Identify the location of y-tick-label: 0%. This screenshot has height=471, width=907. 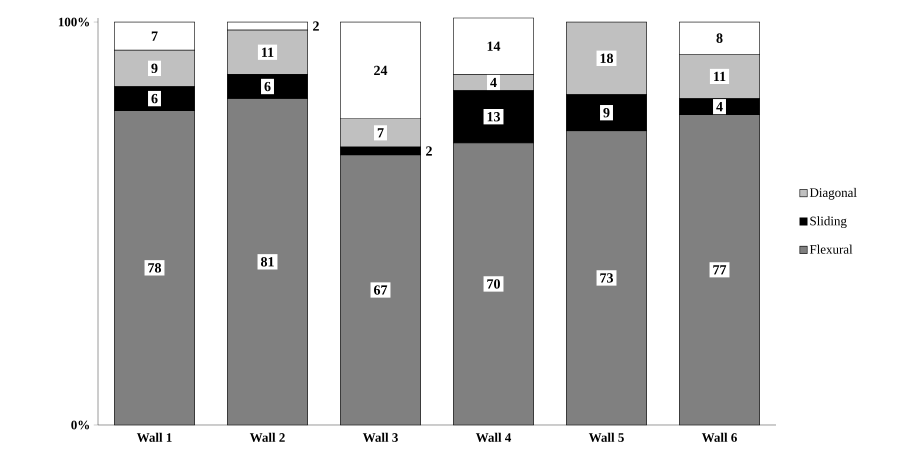
(80, 425).